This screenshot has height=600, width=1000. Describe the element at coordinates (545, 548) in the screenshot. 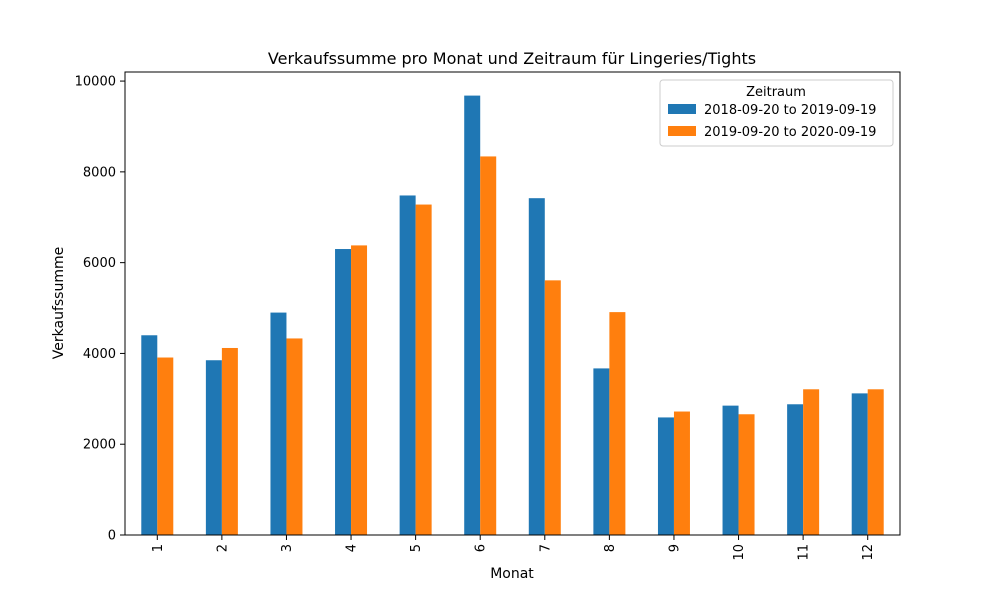

I see `x-tick-label: 7` at that location.